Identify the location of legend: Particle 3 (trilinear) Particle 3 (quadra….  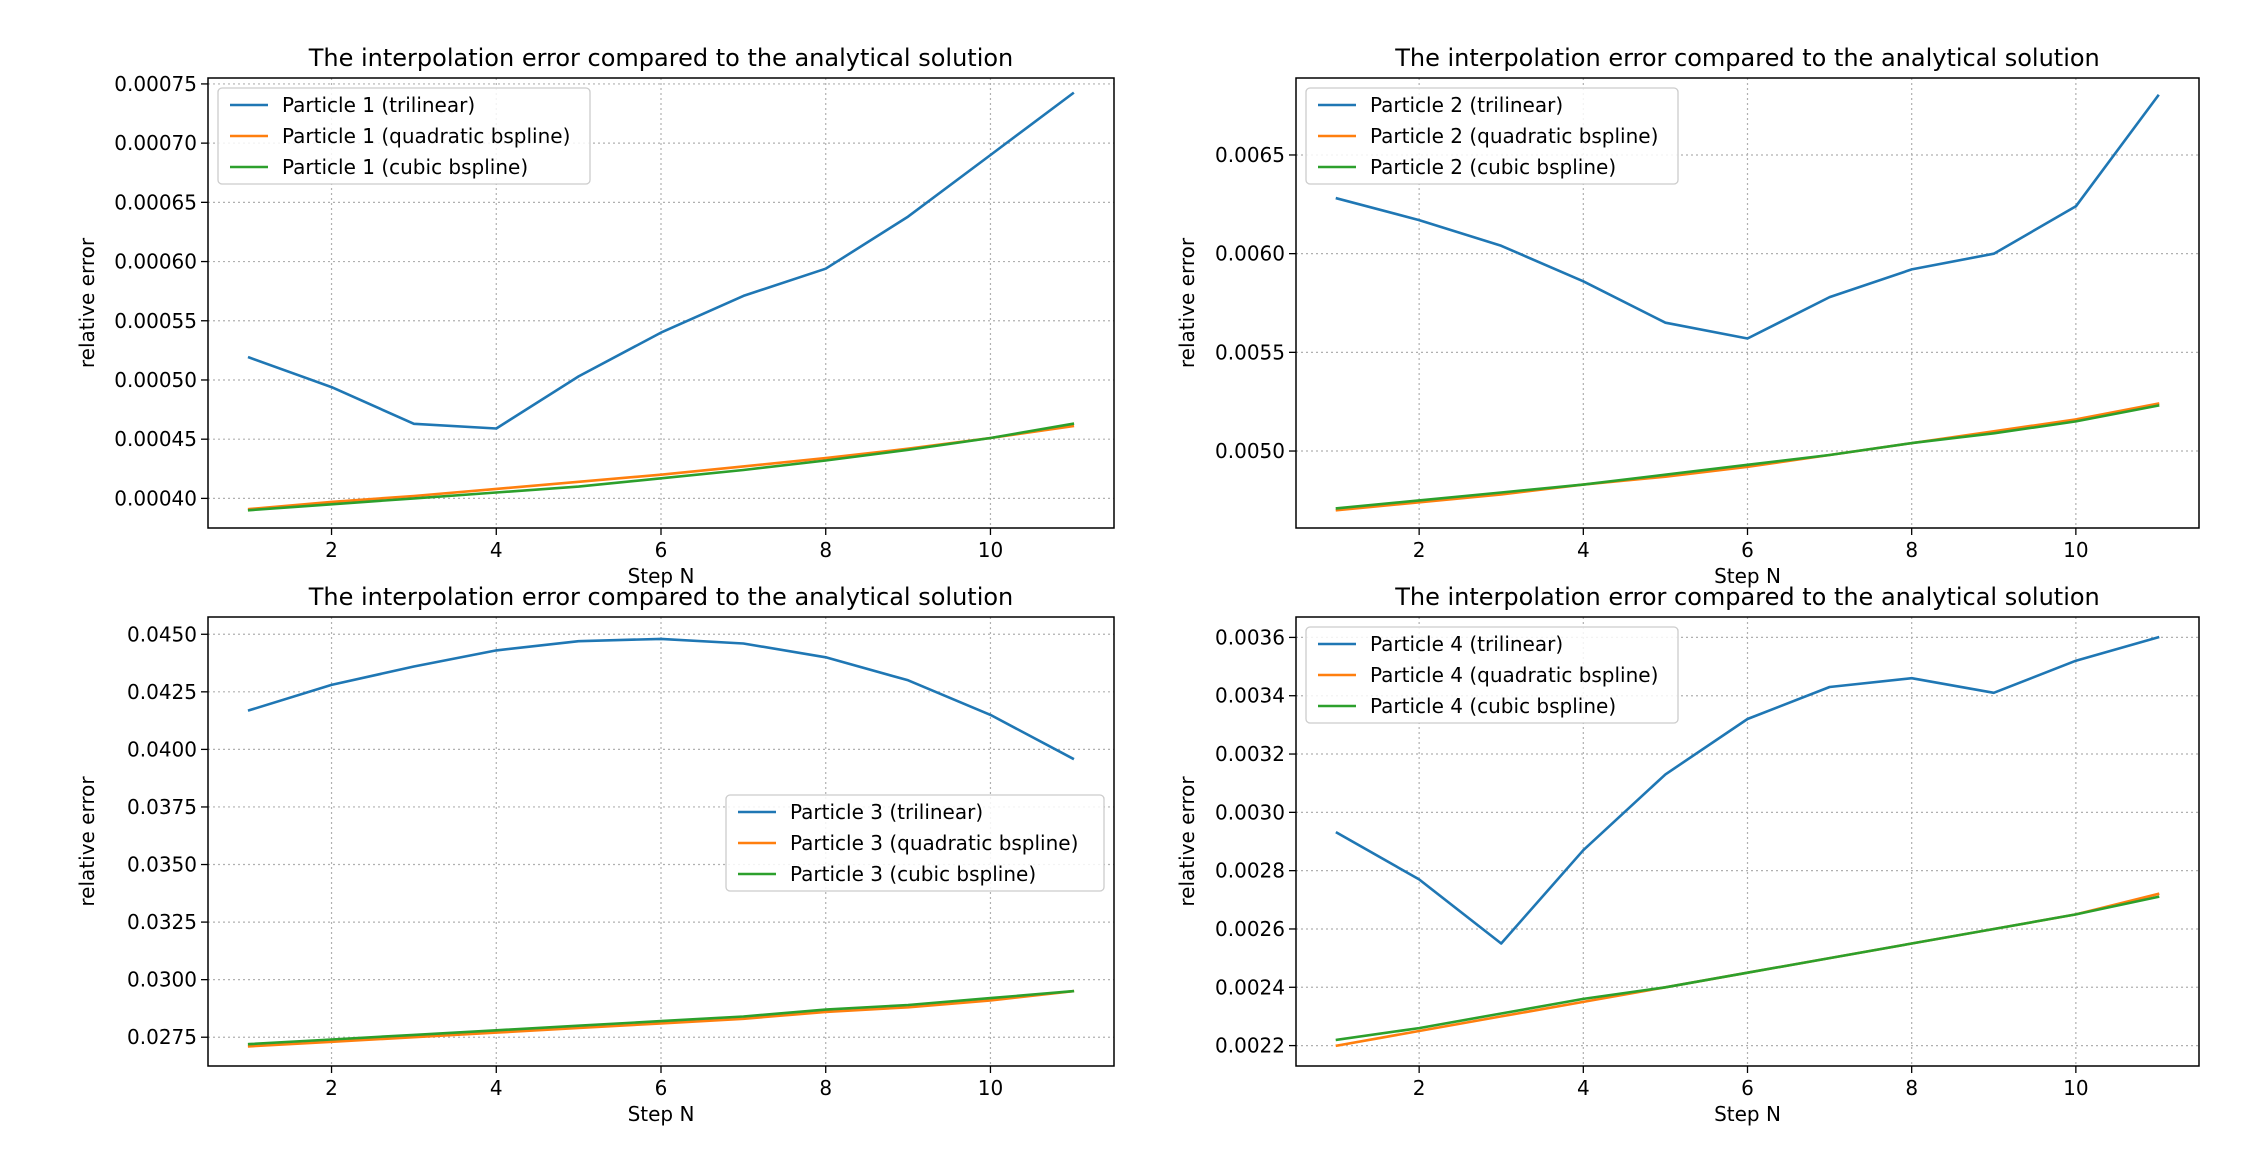
(915, 843).